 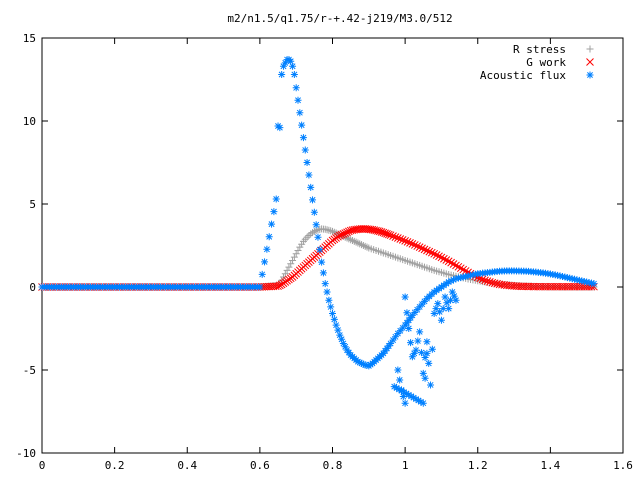 What do you see at coordinates (26, 453) in the screenshot?
I see `y-tick-label: -10` at bounding box center [26, 453].